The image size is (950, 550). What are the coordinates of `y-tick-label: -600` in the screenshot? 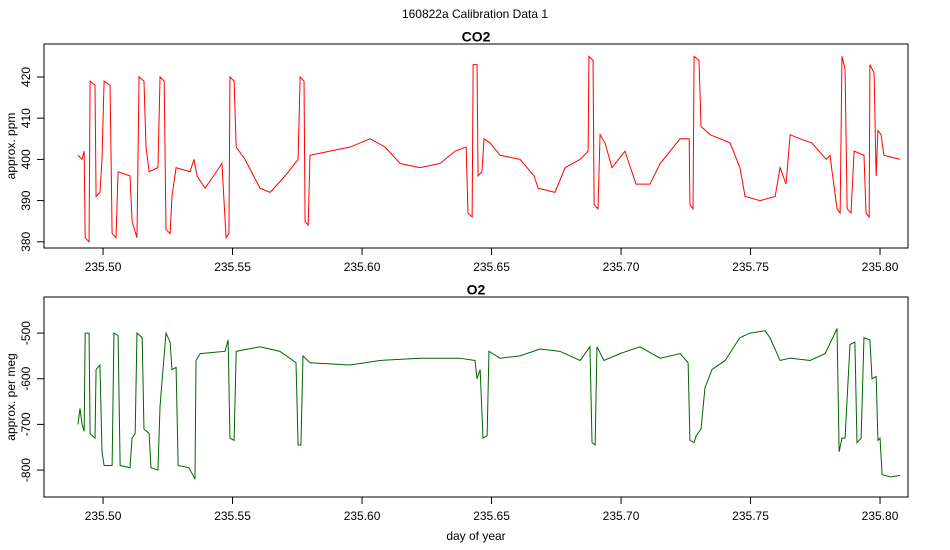 It's located at (26, 378).